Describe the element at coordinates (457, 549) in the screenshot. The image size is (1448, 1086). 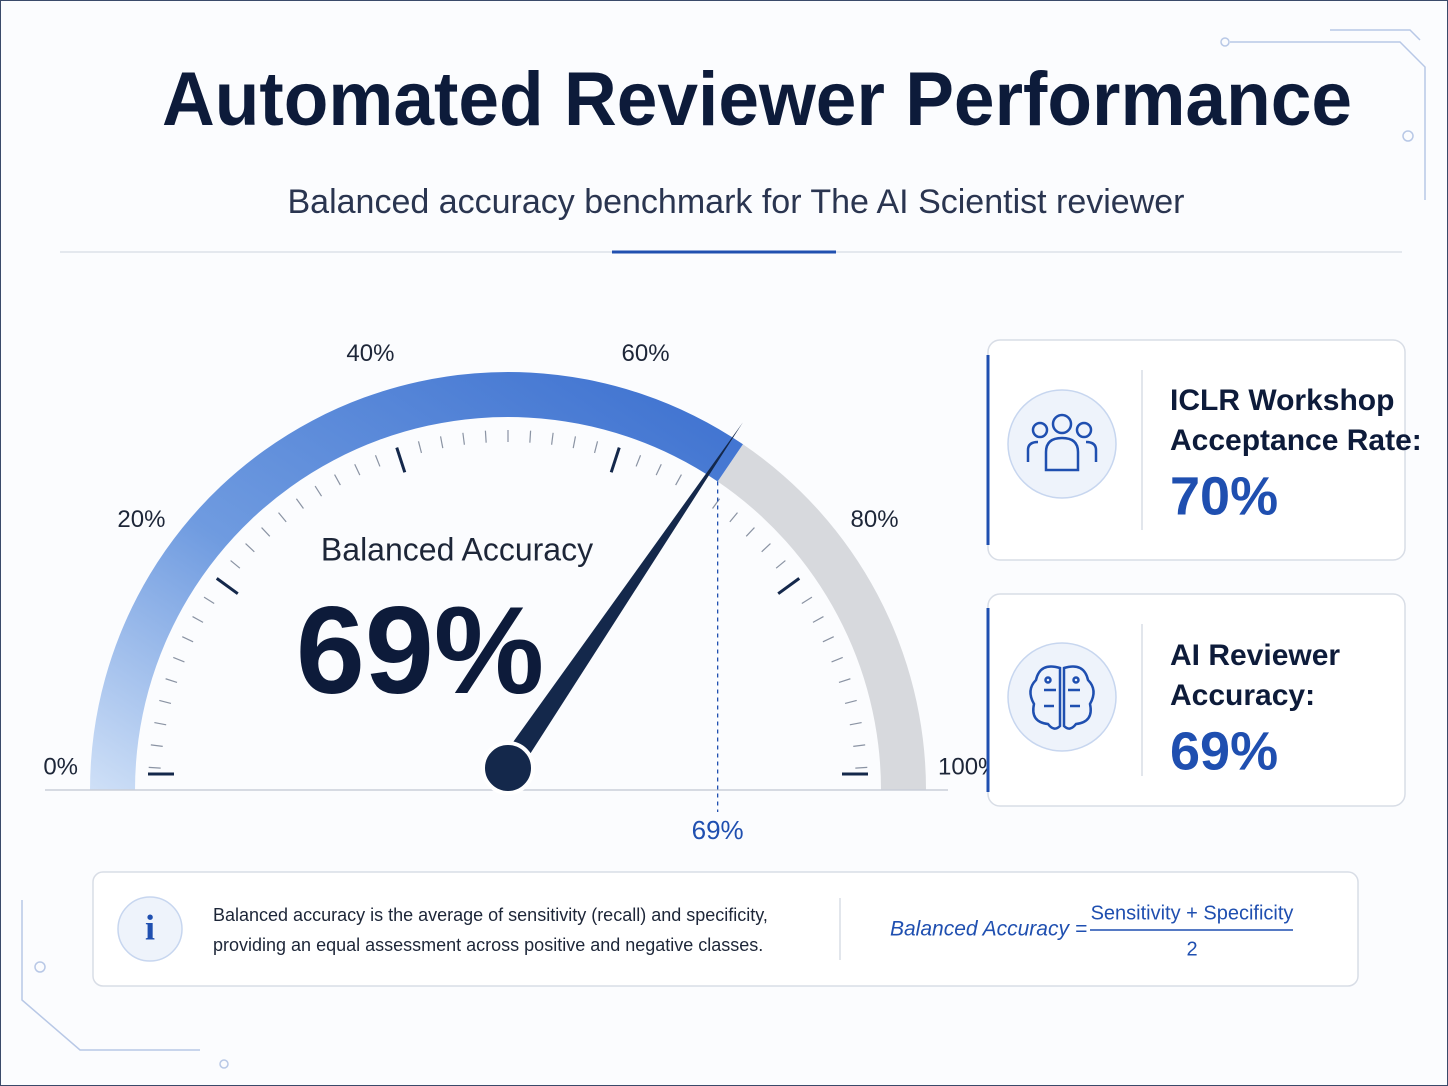
I see `gauge-label: Balanced Accuracy` at that location.